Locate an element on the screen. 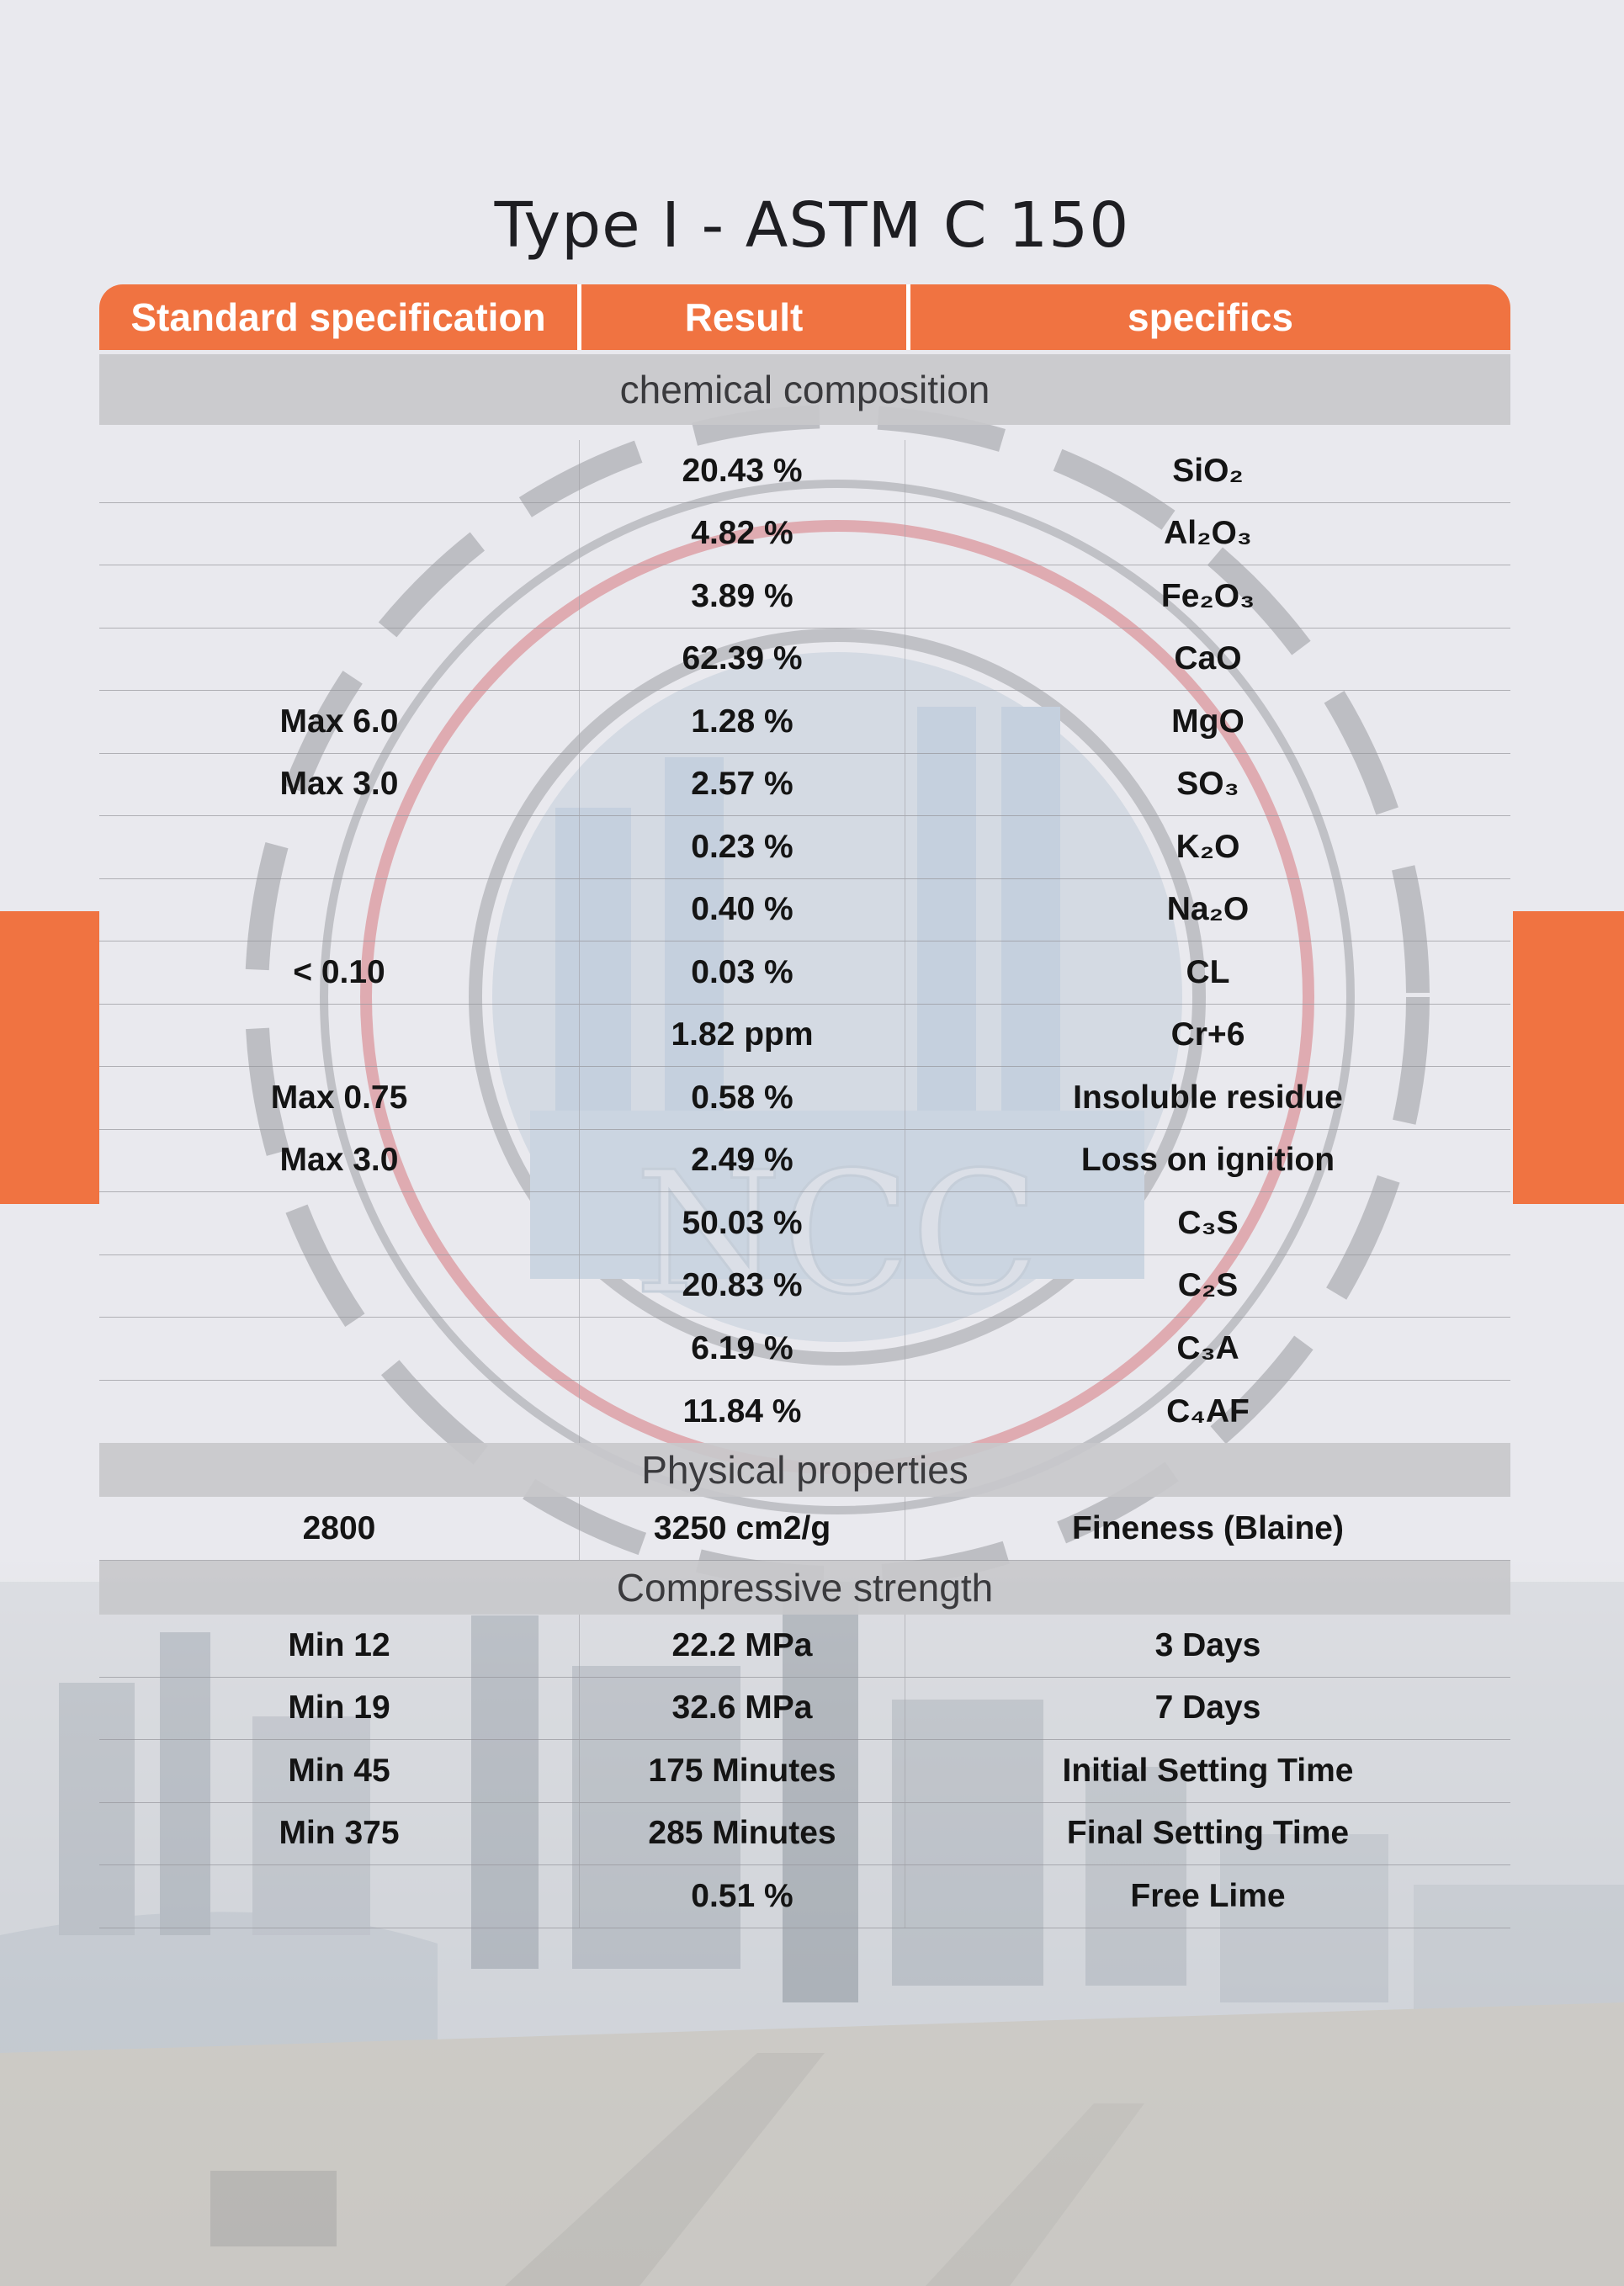  table-row: 2800 3250 cm2/g Fineness (Blaine) is located at coordinates (804, 1529).